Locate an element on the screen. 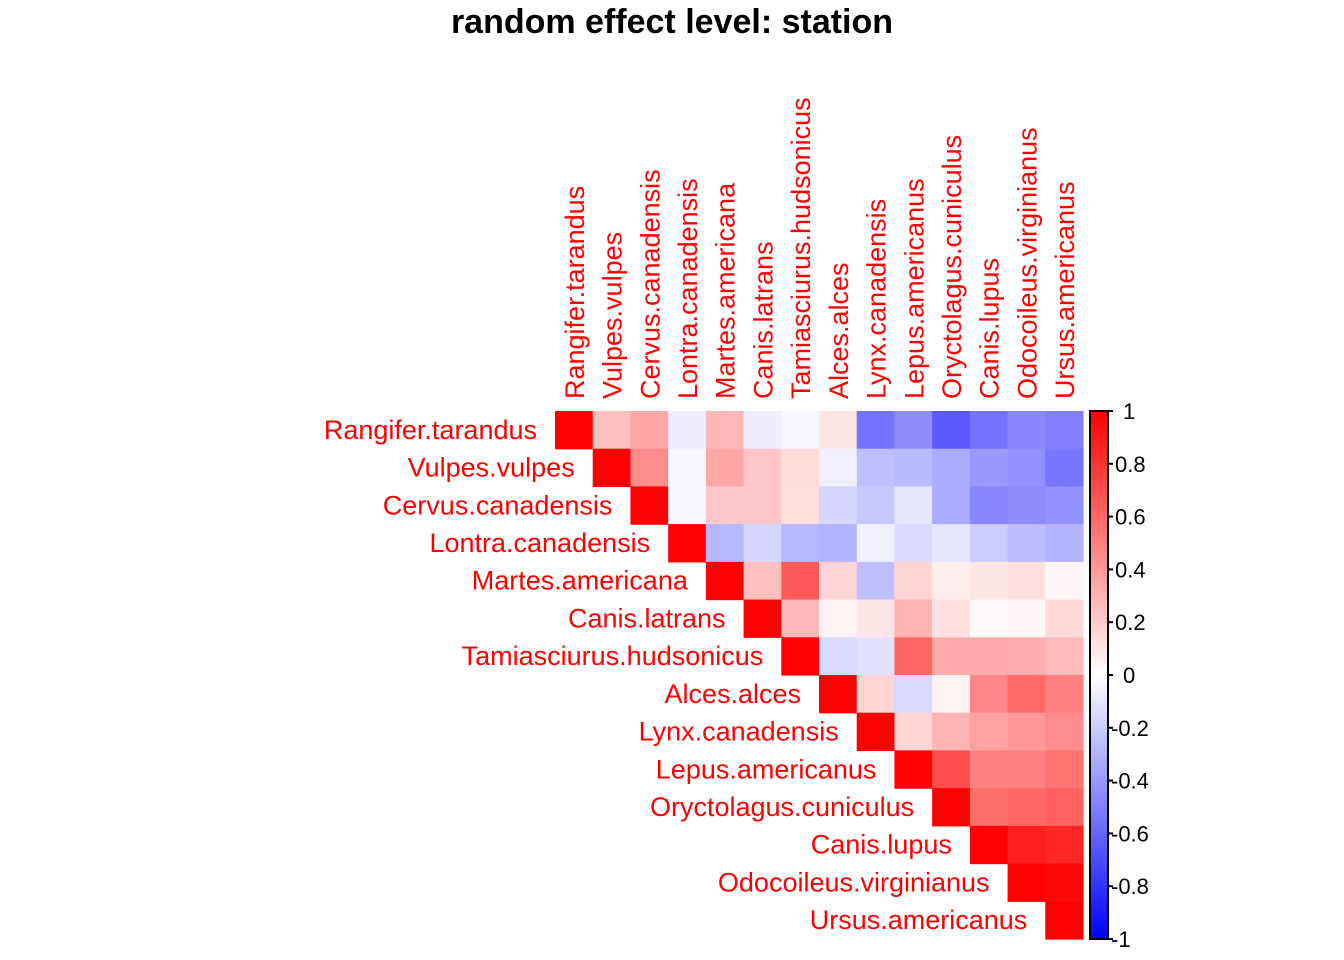 This screenshot has height=960, width=1344. colorbar-tick-label: 0.6 is located at coordinates (1130, 517).